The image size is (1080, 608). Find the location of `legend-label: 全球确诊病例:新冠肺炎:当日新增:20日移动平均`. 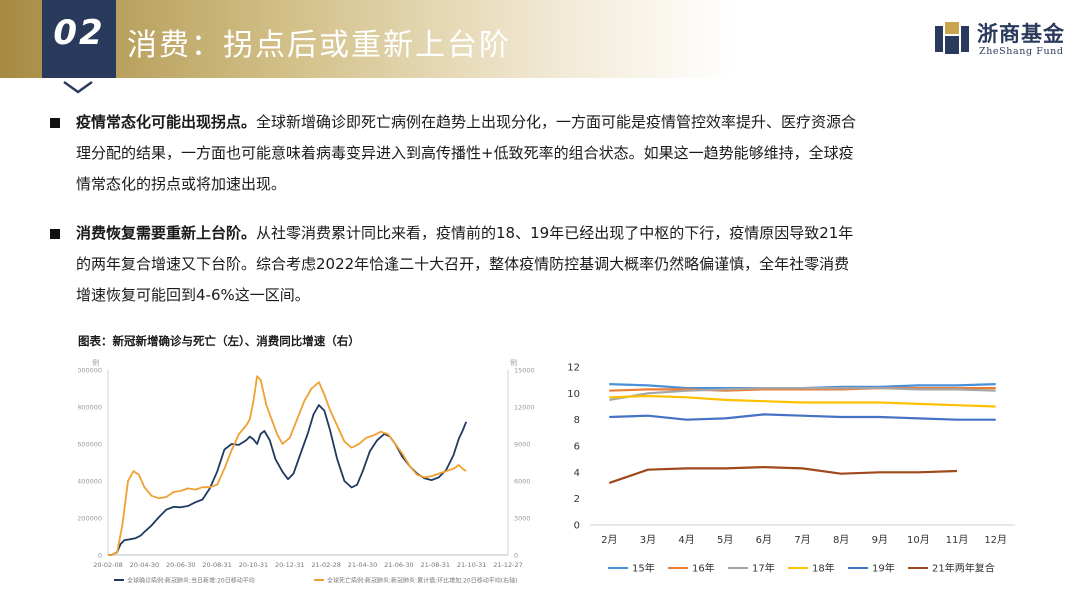

legend-label: 全球确诊病例:新冠肺炎:当日新增:20日移动平均 is located at coordinates (191, 581).